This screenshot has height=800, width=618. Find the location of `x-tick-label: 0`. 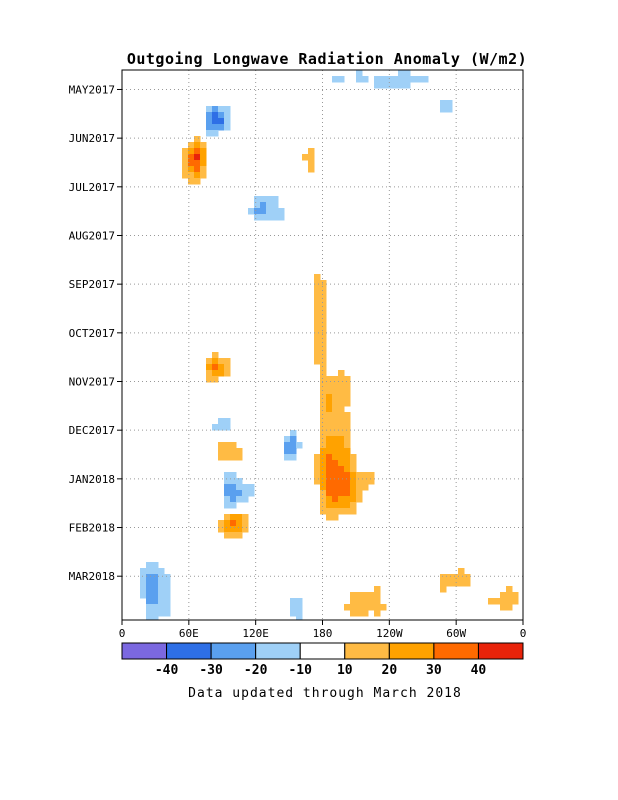

x-tick-label: 0 is located at coordinates (122, 633).